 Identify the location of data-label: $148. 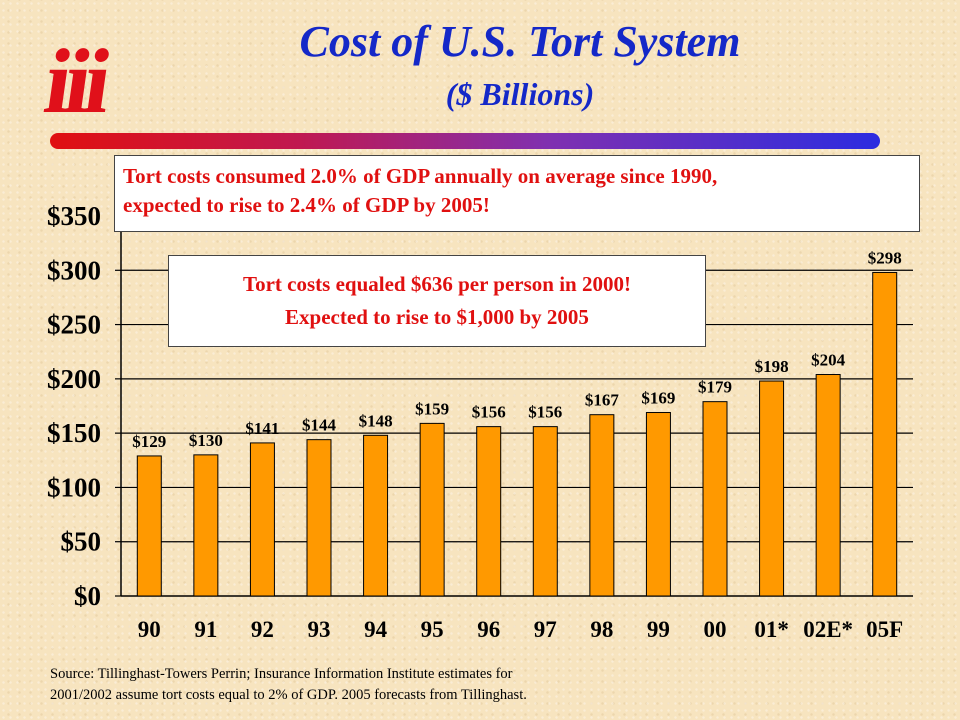
(376, 420).